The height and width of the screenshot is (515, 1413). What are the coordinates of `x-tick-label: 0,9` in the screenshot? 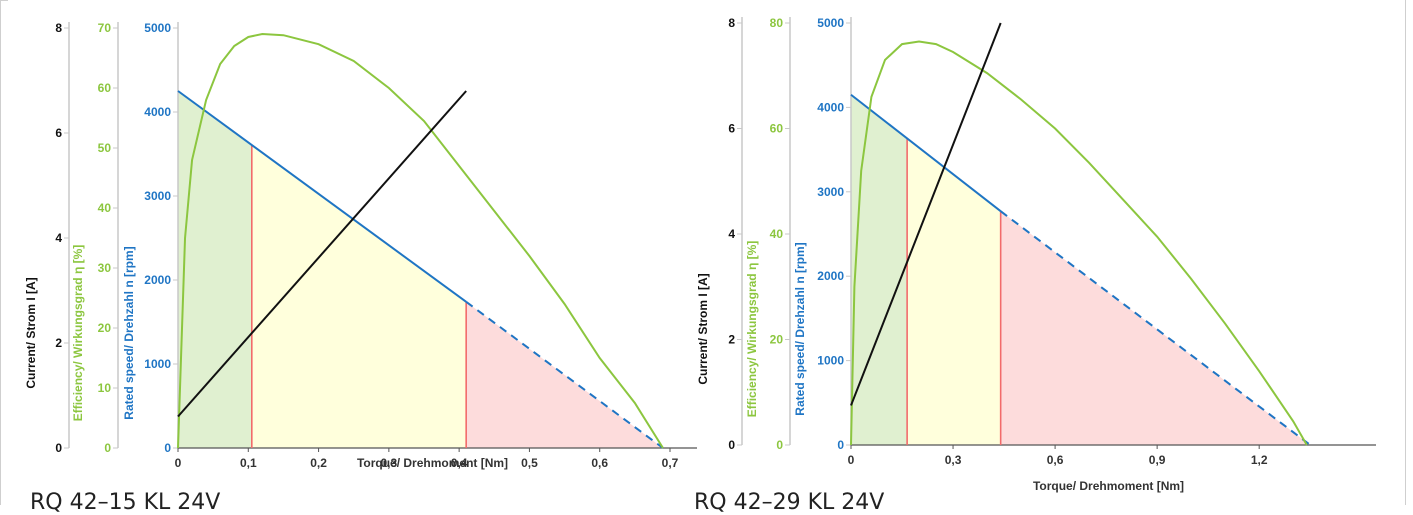 It's located at (1157, 460).